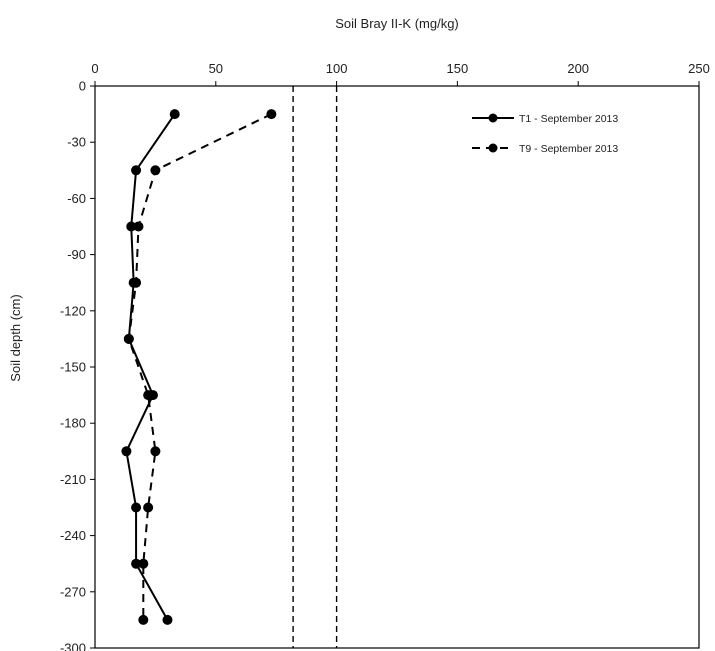 This screenshot has width=715, height=651. I want to click on y-tick-label: -90, so click(76, 254).